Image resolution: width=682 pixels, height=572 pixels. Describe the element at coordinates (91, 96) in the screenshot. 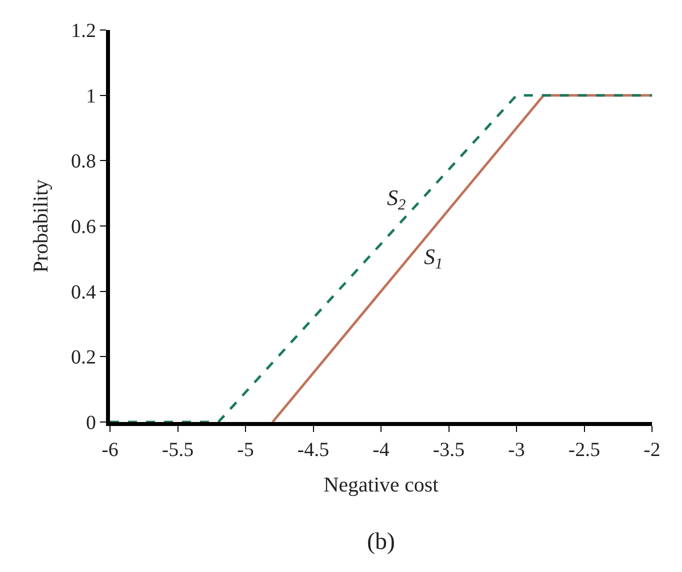

I see `y-tick-label: 1` at that location.